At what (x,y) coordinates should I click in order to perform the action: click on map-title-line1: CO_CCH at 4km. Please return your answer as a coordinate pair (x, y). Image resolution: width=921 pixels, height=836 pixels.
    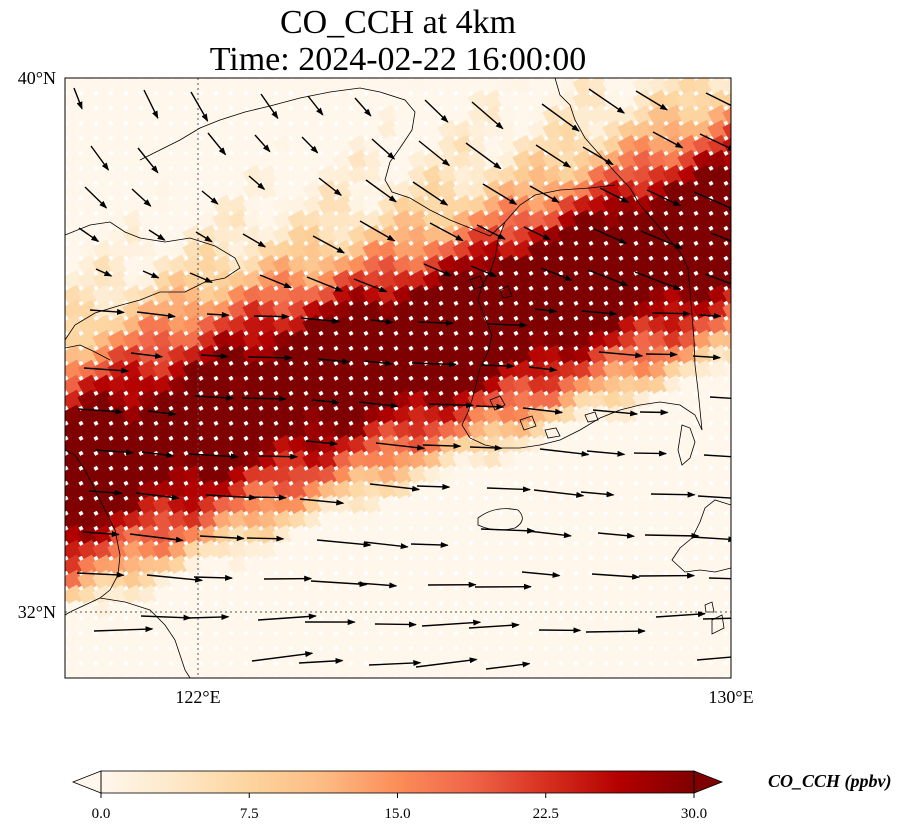
    Looking at the image, I should click on (398, 22).